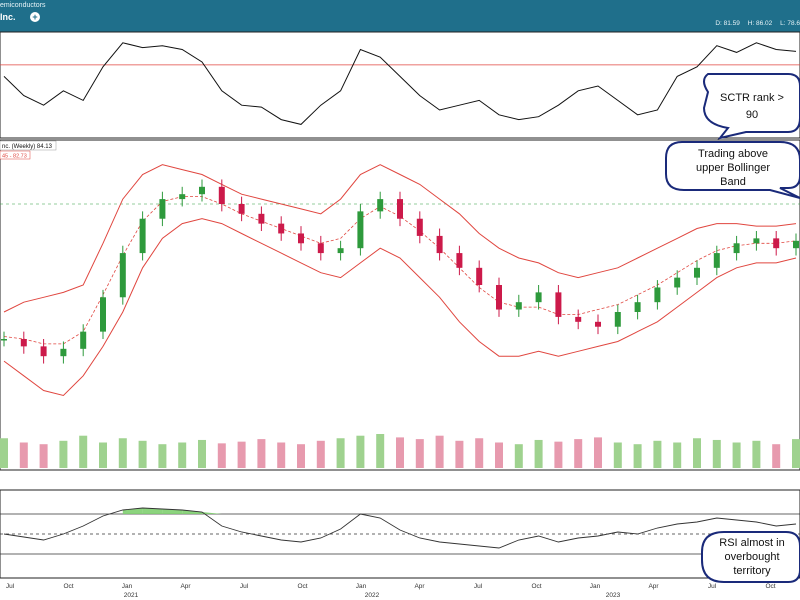  Describe the element at coordinates (733, 154) in the screenshot. I see `bollinger-callout-line1: Trading above` at that location.